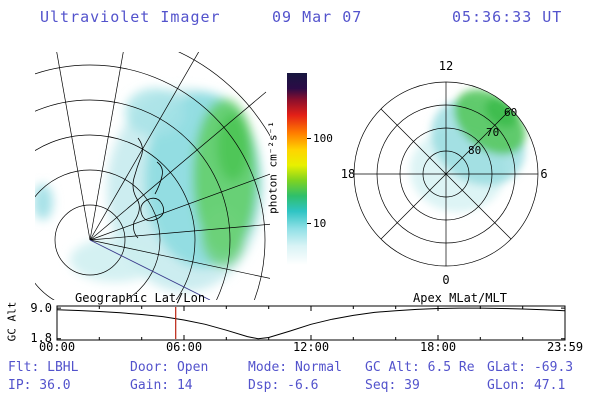  Describe the element at coordinates (460, 299) in the screenshot. I see `apex-caption: Apex MLat/MLT` at that location.